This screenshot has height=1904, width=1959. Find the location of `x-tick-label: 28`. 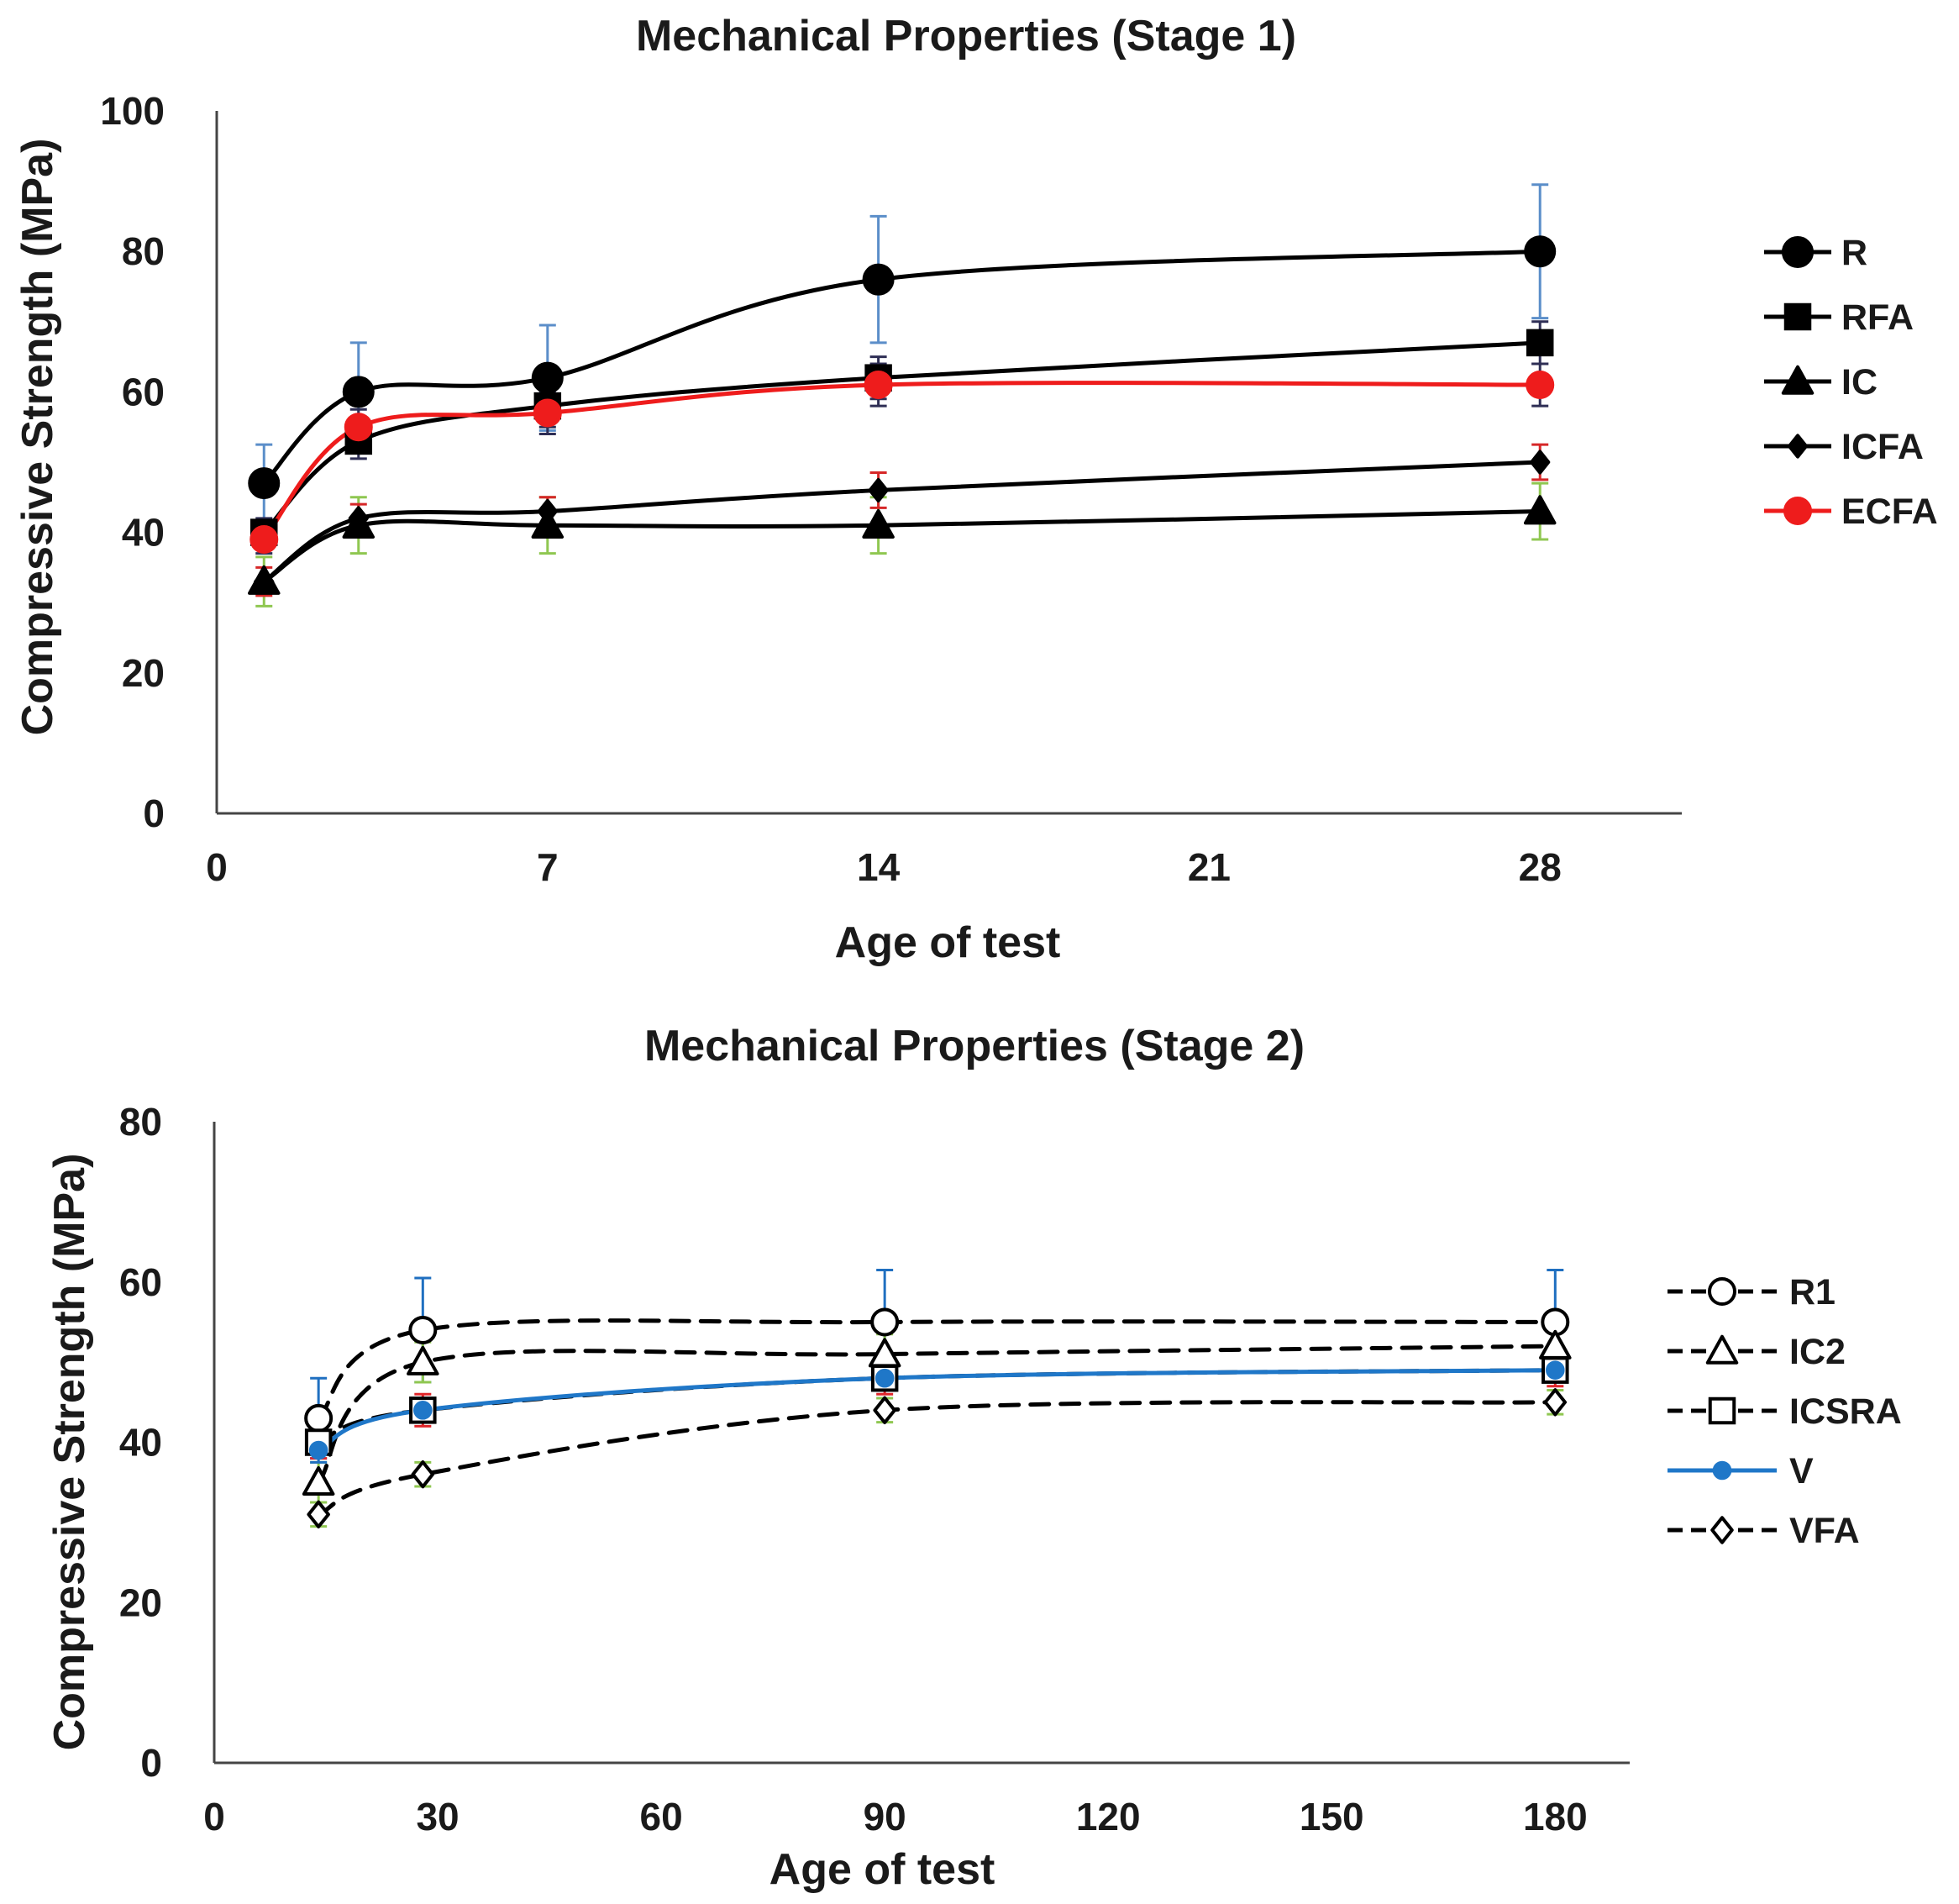

x-tick-label: 28 is located at coordinates (1540, 867).